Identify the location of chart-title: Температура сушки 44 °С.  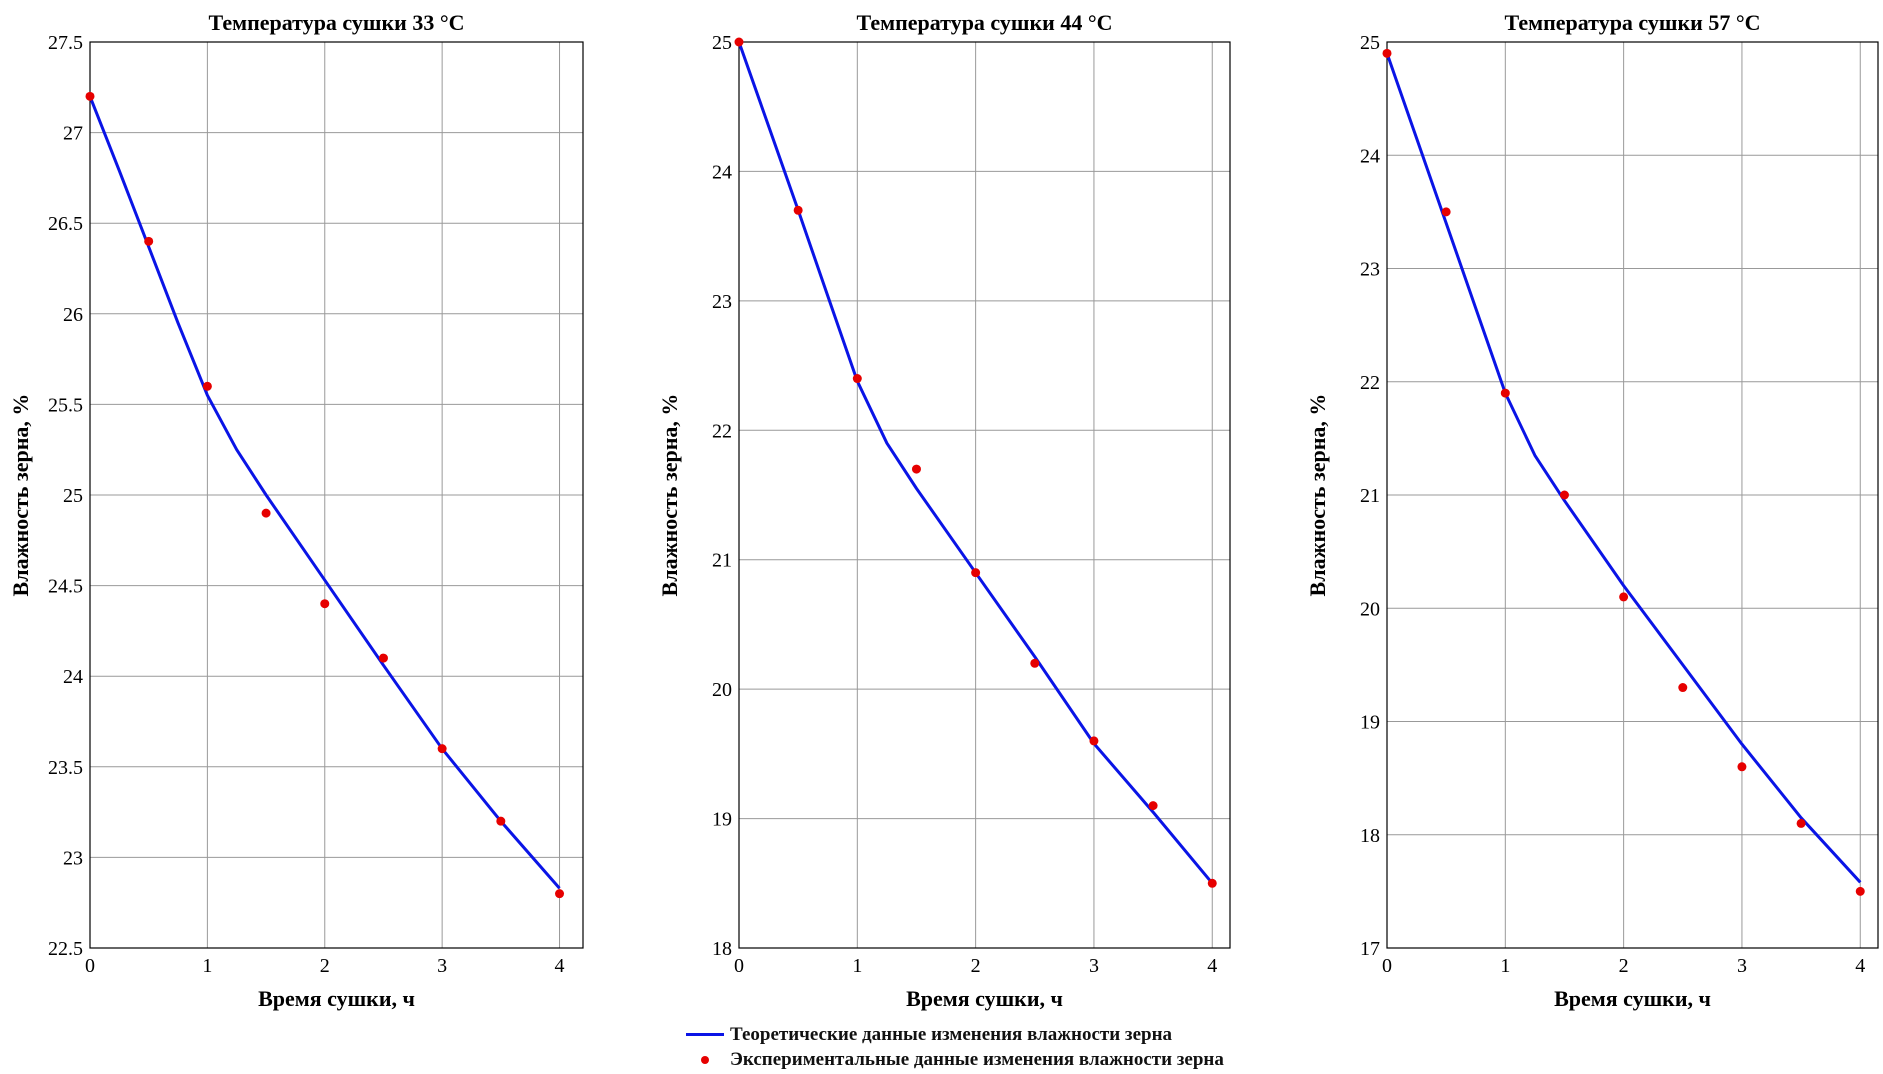
(984, 22).